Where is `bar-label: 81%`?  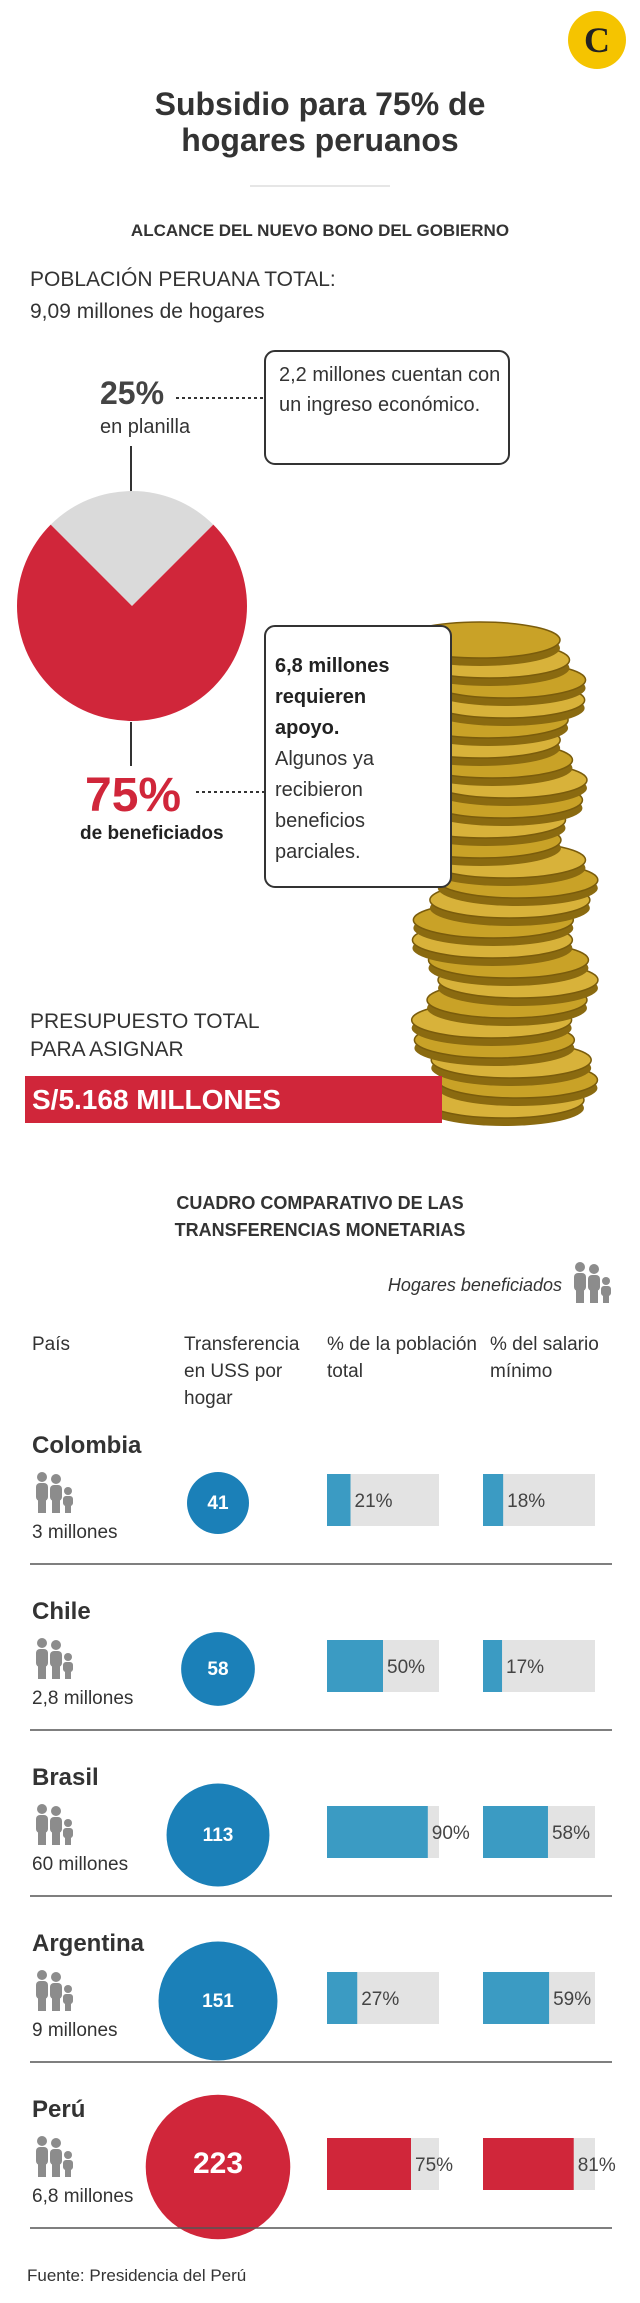
bar-label: 81% is located at coordinates (597, 2165).